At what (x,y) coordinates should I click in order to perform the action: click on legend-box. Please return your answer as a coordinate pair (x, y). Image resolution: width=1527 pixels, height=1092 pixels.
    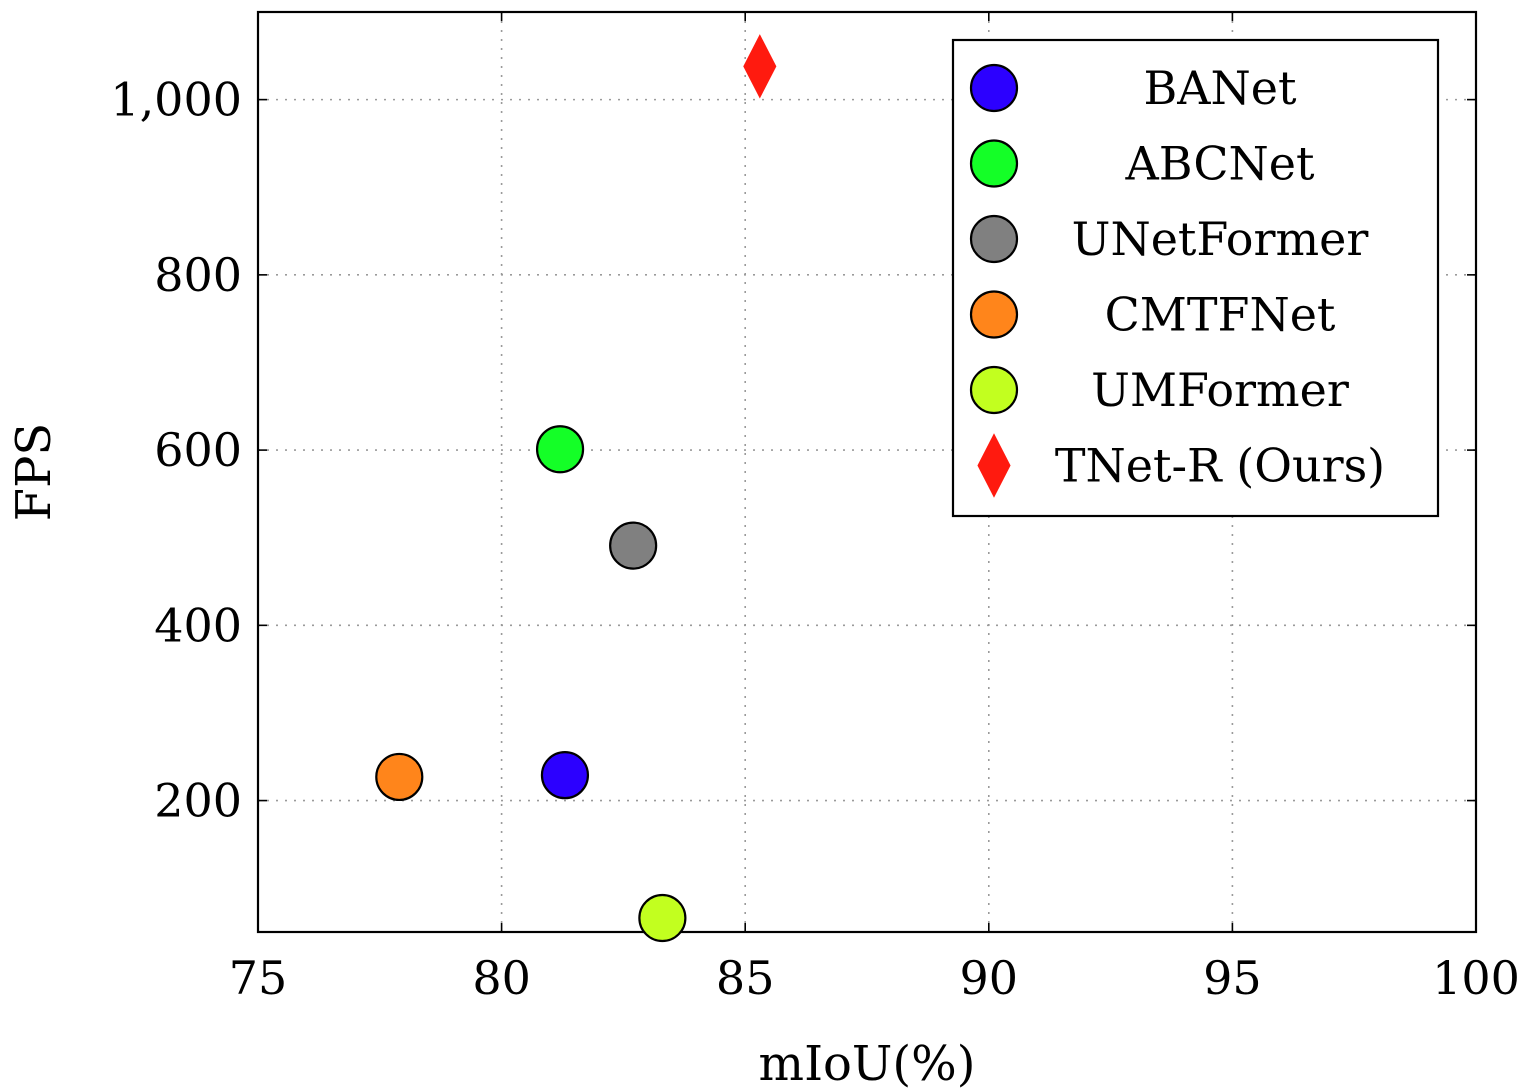
    Looking at the image, I should click on (1195, 278).